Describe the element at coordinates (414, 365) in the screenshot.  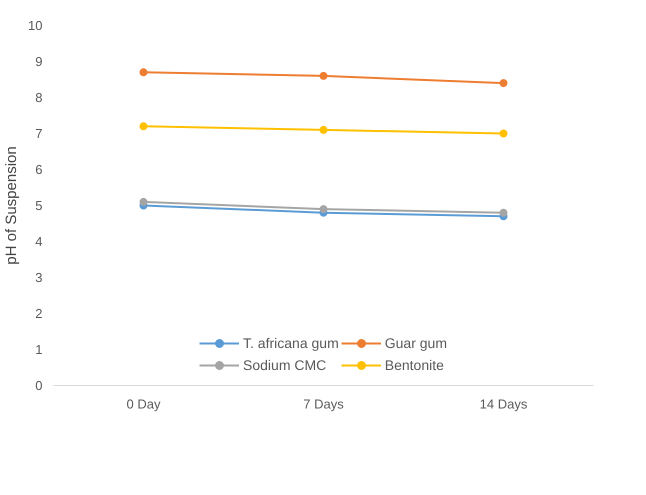
I see `legend-label: Bentonite` at that location.